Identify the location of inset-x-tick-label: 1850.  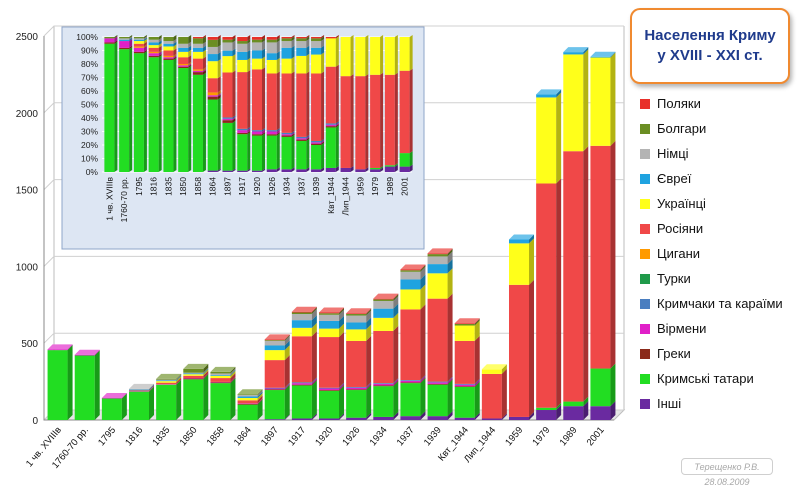
(183, 186).